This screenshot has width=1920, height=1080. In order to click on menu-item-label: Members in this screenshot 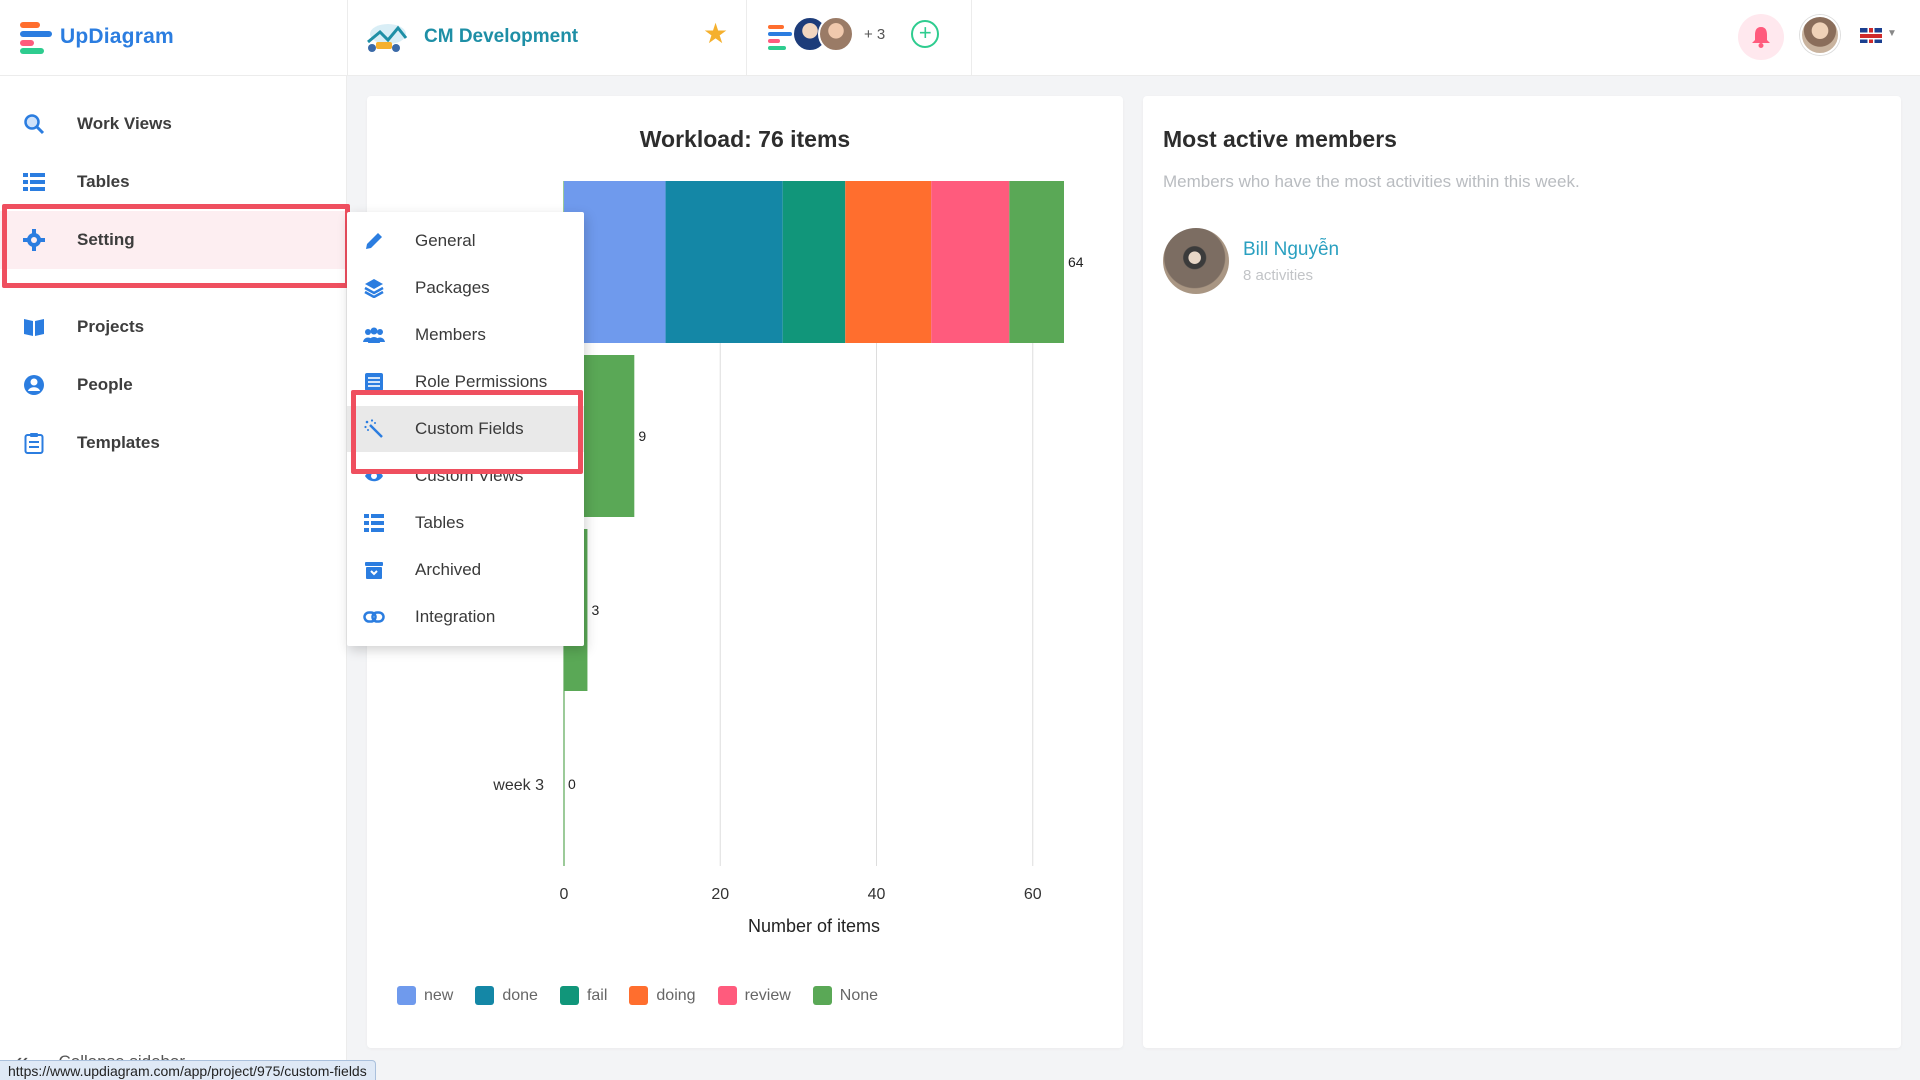, I will do `click(450, 334)`.